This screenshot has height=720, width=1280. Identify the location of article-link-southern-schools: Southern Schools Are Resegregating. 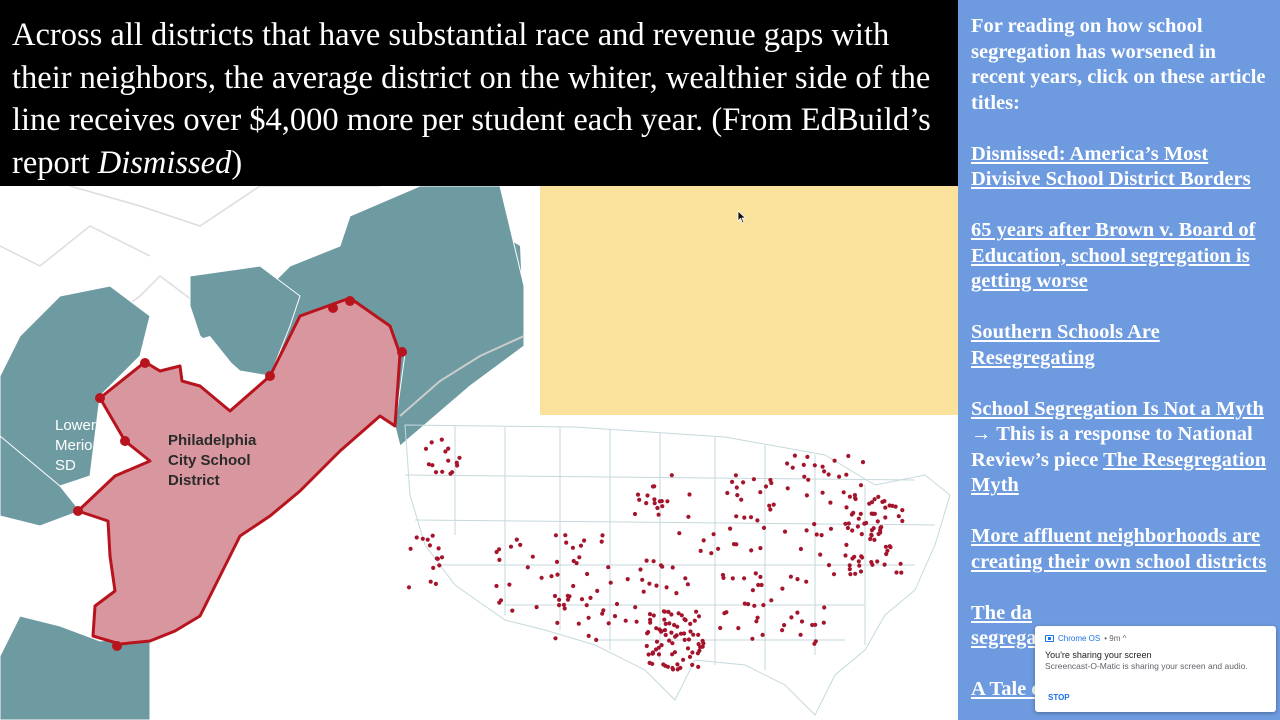
(1065, 345).